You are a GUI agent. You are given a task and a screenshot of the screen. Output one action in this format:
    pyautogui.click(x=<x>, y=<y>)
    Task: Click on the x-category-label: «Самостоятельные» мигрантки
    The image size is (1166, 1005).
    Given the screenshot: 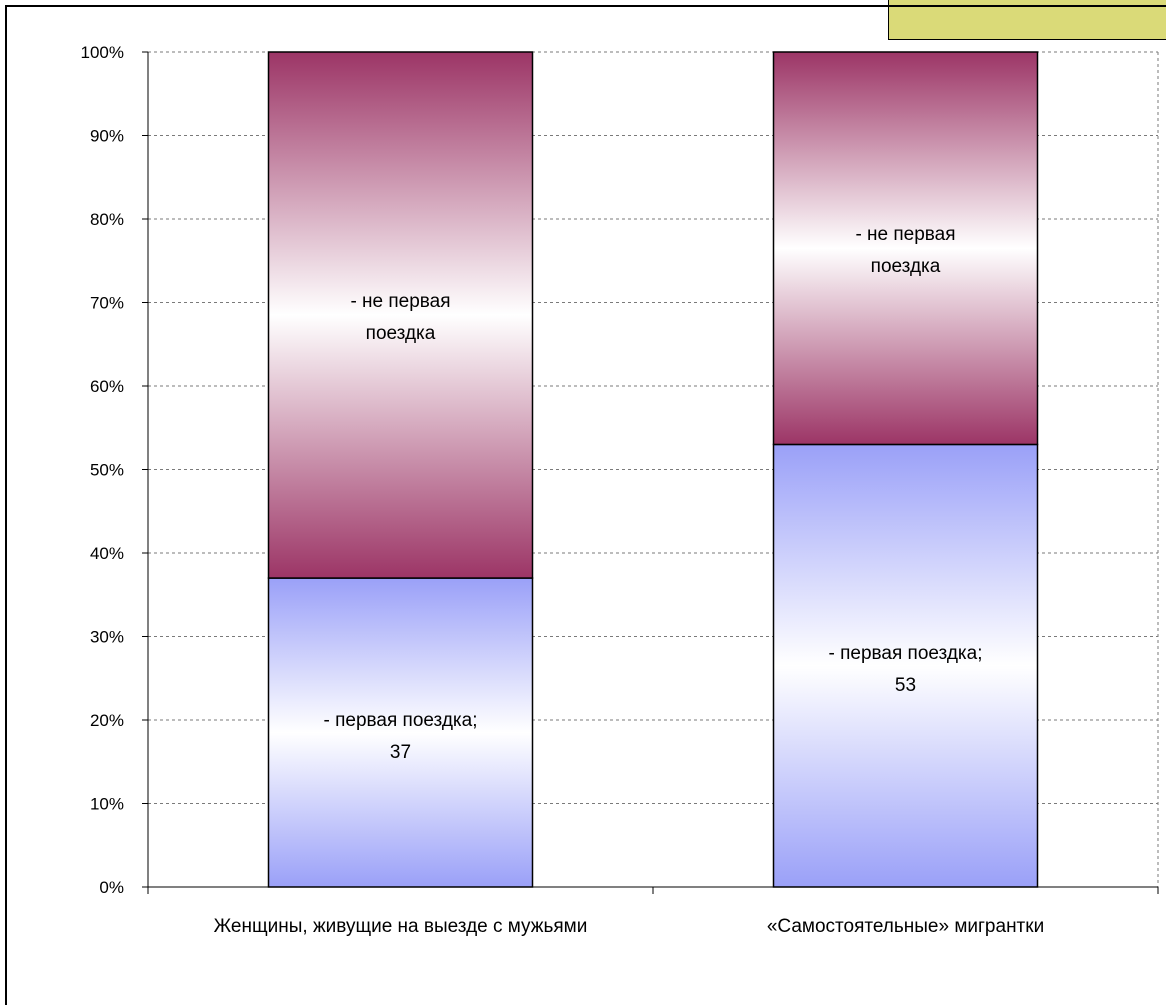 What is the action you would take?
    pyautogui.click(x=905, y=926)
    